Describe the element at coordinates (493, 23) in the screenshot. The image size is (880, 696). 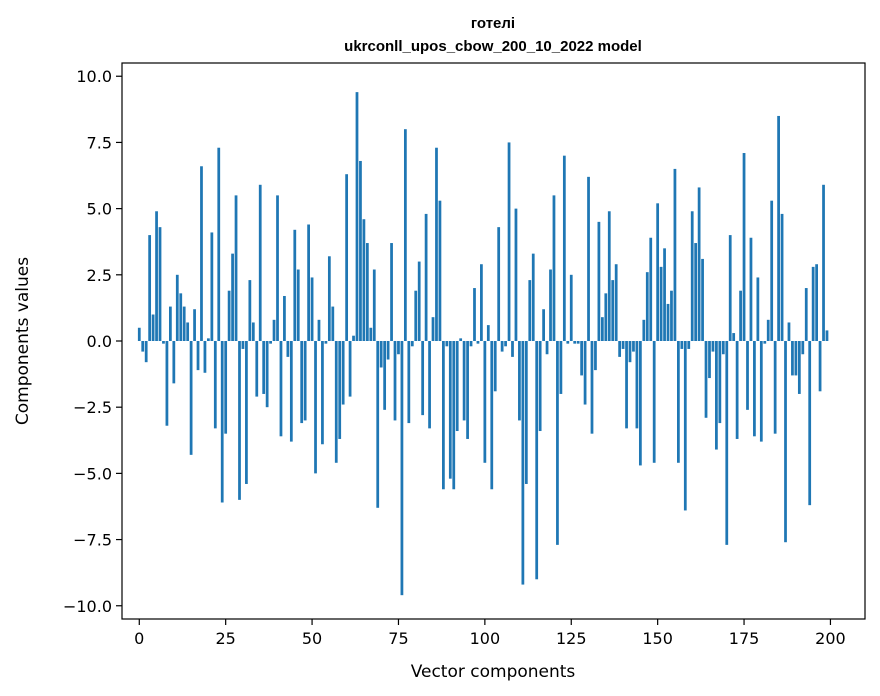
I see `chart-title: готелі` at that location.